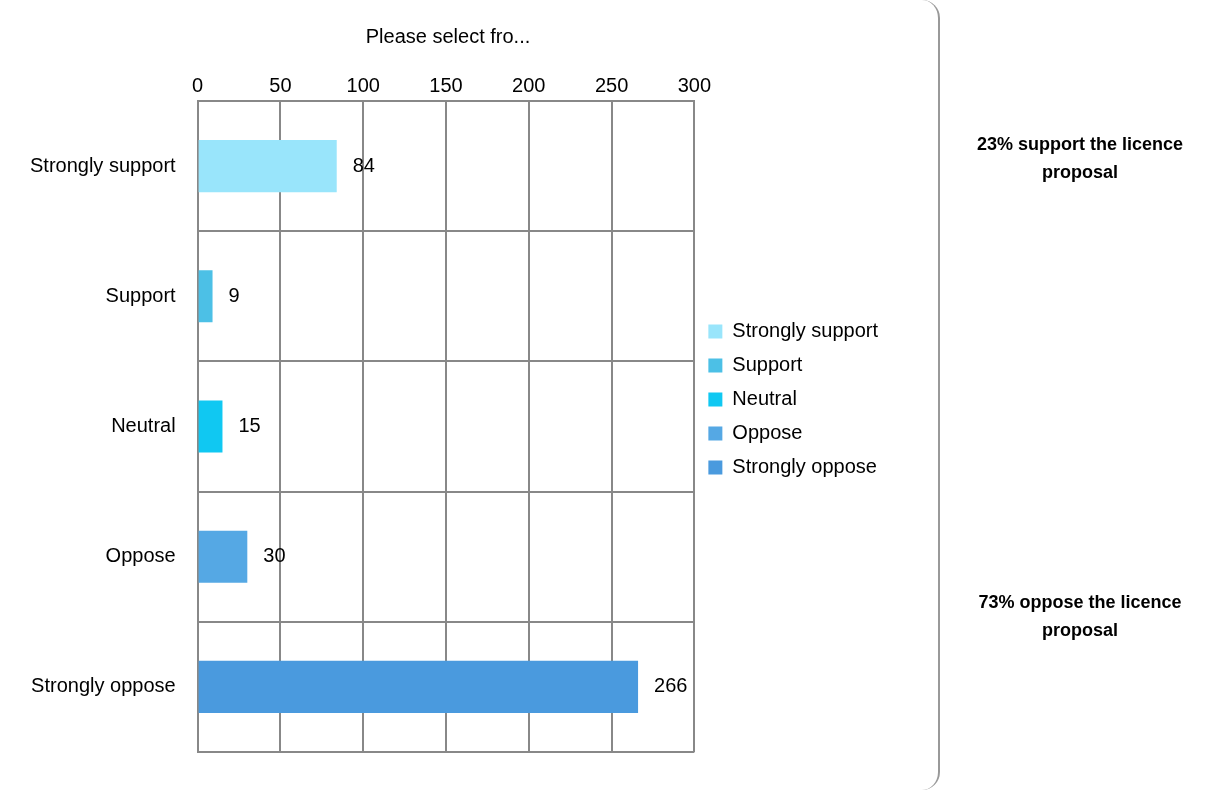 This screenshot has width=1206, height=794. Describe the element at coordinates (446, 84) in the screenshot. I see `x-tick-label: 150` at that location.